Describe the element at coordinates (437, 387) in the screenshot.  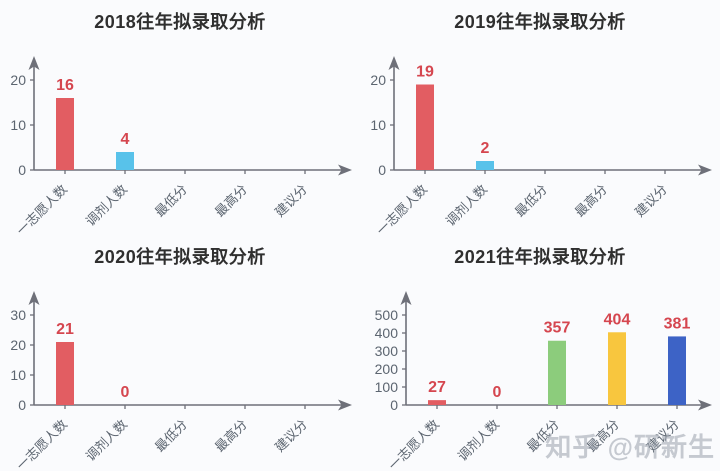
I see `value-label: 27` at that location.